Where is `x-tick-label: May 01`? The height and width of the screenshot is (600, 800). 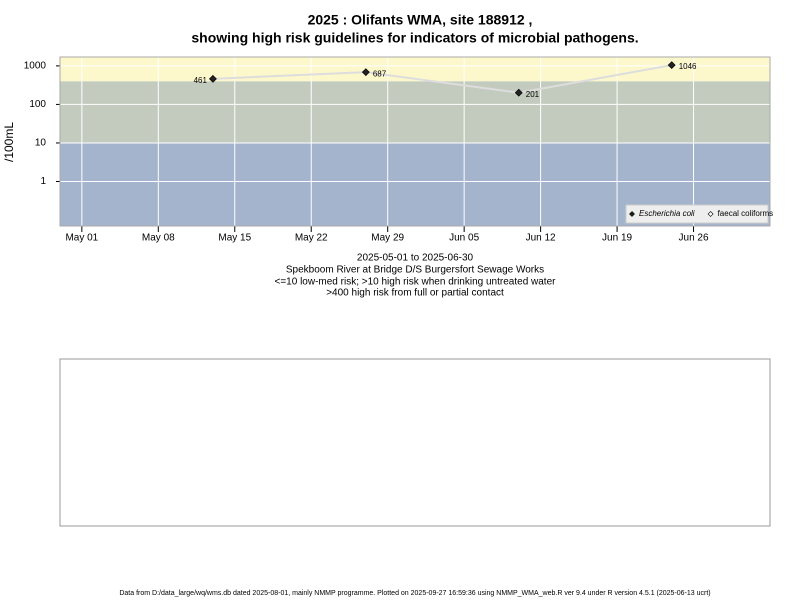
x-tick-label: May 01 is located at coordinates (81, 238).